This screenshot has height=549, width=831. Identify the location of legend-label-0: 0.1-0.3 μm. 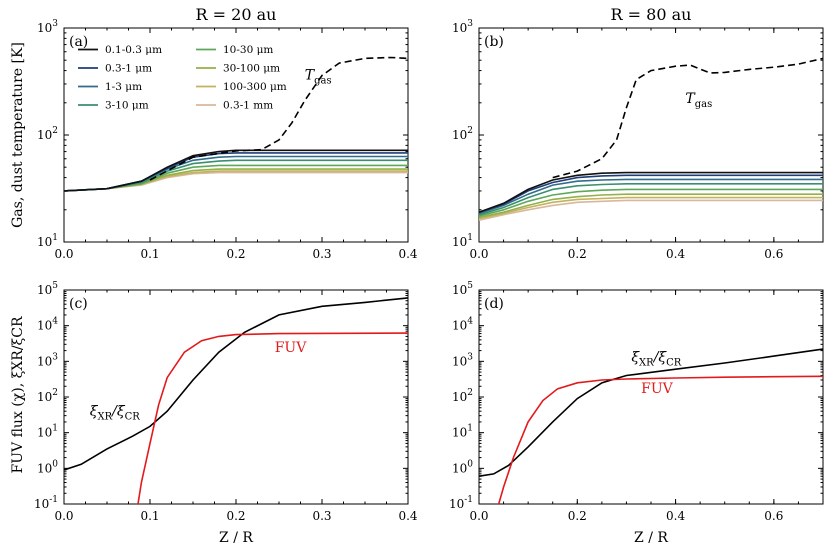
(133, 50).